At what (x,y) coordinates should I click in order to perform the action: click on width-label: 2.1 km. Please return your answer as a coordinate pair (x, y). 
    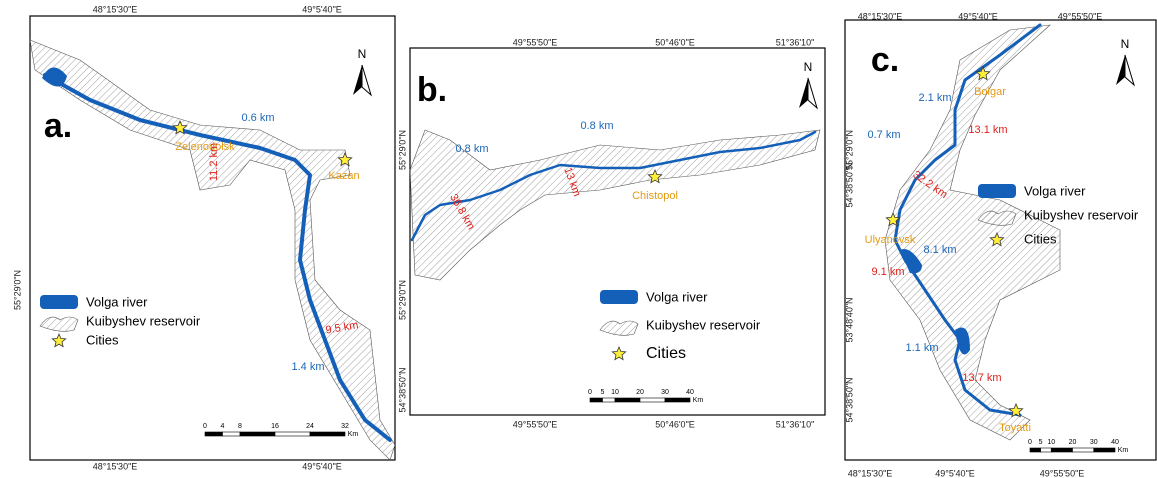
    Looking at the image, I should click on (934, 98).